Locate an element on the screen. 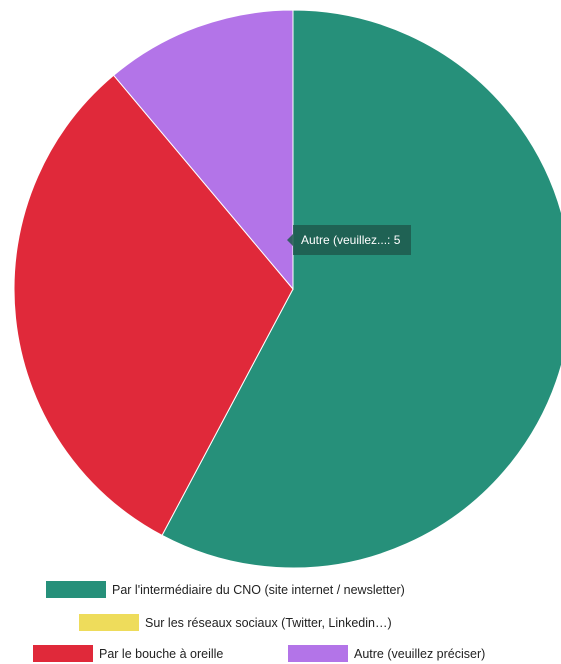 This screenshot has width=561, height=664. legend-swatch-cno is located at coordinates (76, 589).